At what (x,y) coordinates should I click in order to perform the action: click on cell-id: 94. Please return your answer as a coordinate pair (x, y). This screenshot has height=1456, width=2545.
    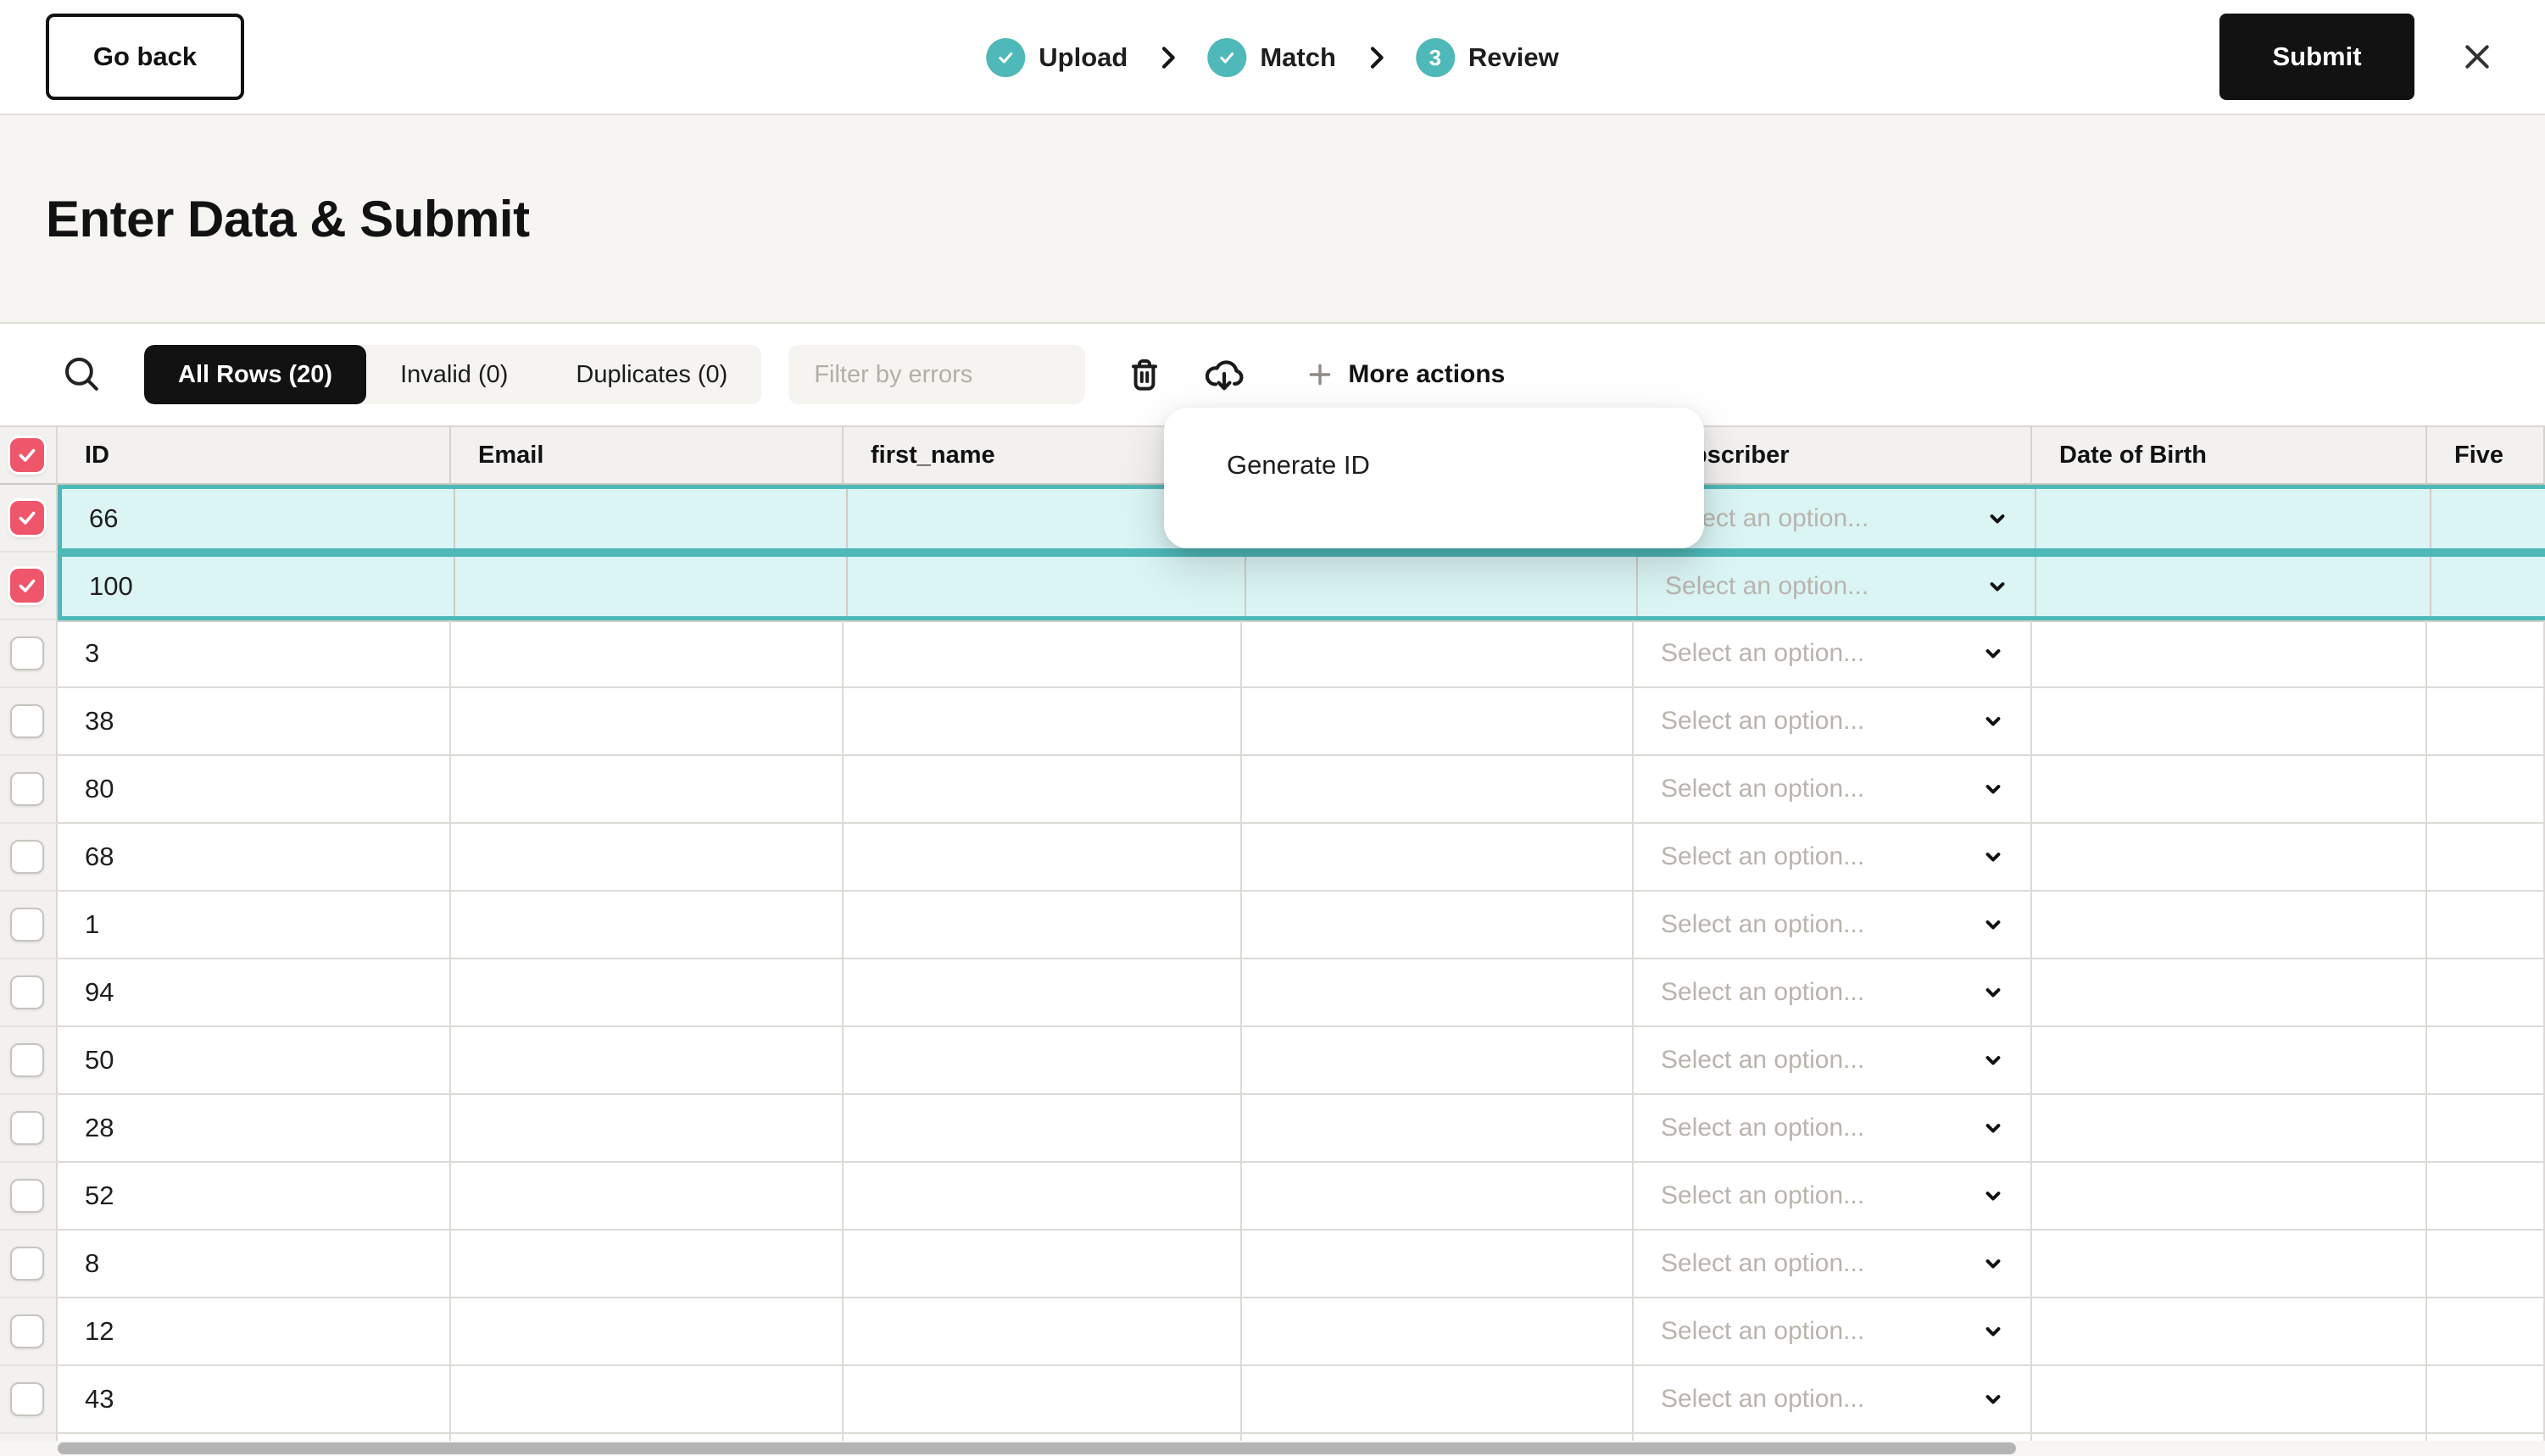
    Looking at the image, I should click on (254, 992).